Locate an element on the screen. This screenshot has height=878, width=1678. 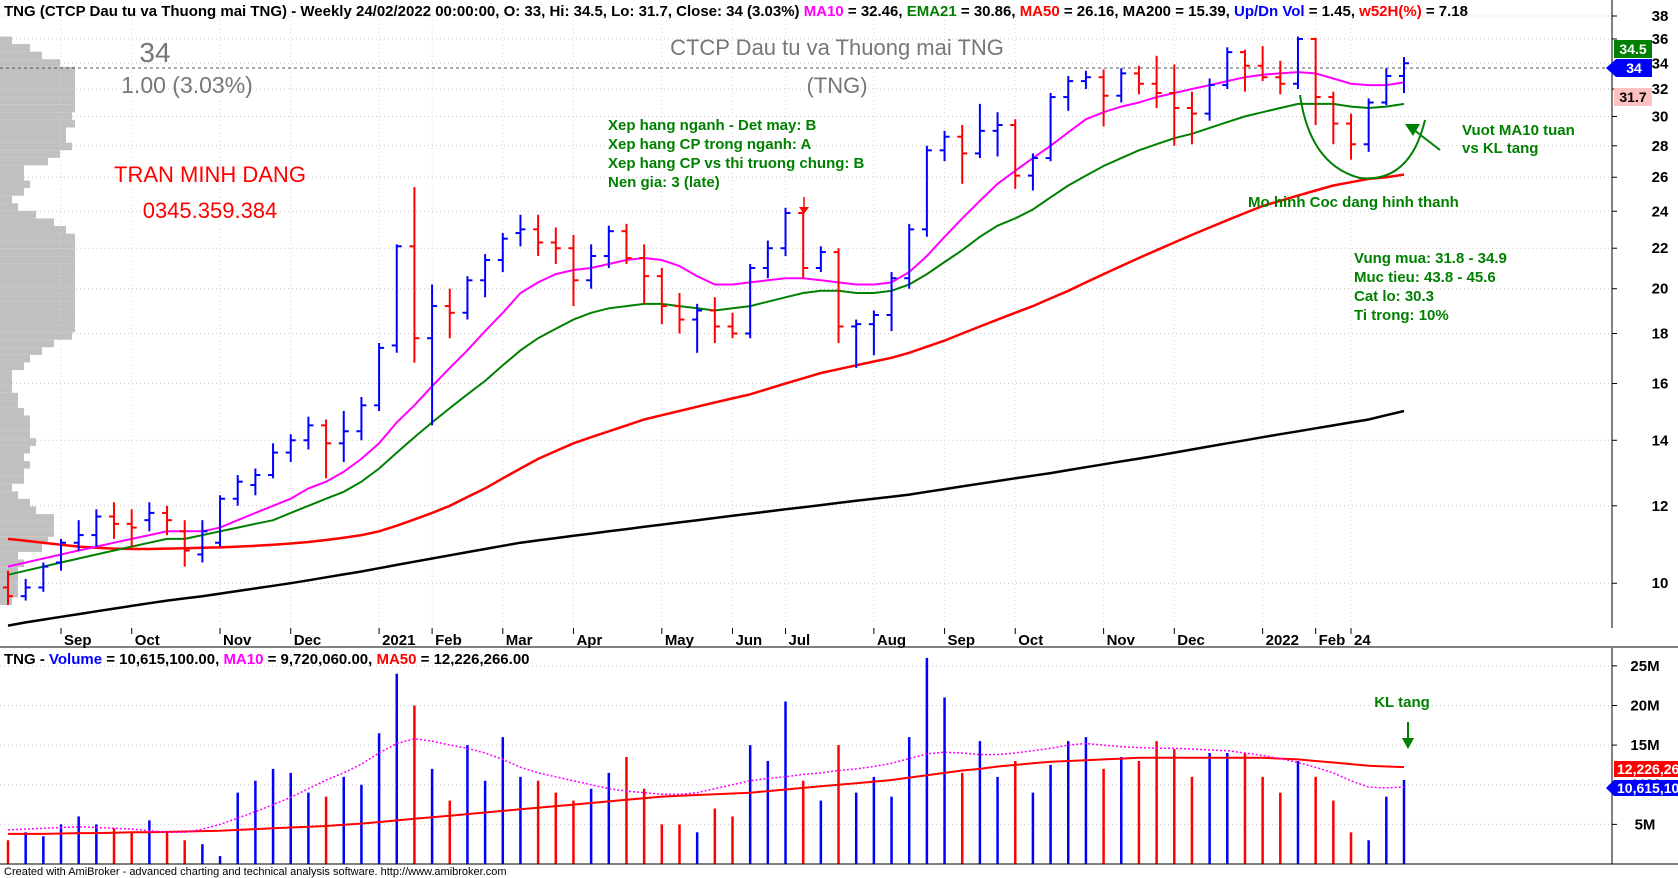
svg-text: 31.7 is located at coordinates (1632, 97).